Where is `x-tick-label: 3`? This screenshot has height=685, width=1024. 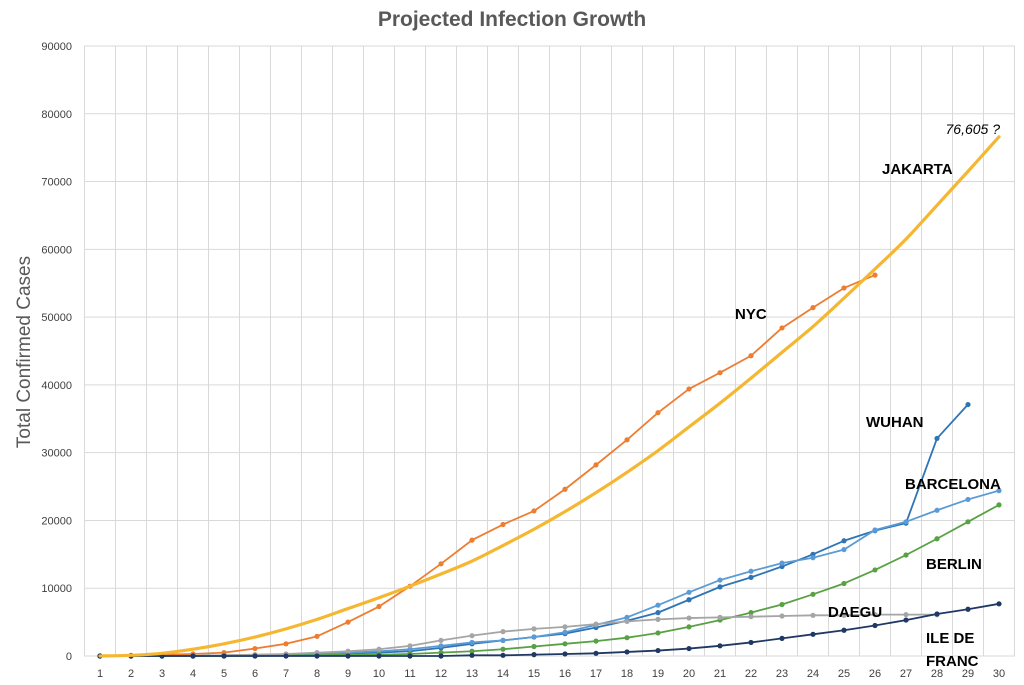
x-tick-label: 3 is located at coordinates (162, 674).